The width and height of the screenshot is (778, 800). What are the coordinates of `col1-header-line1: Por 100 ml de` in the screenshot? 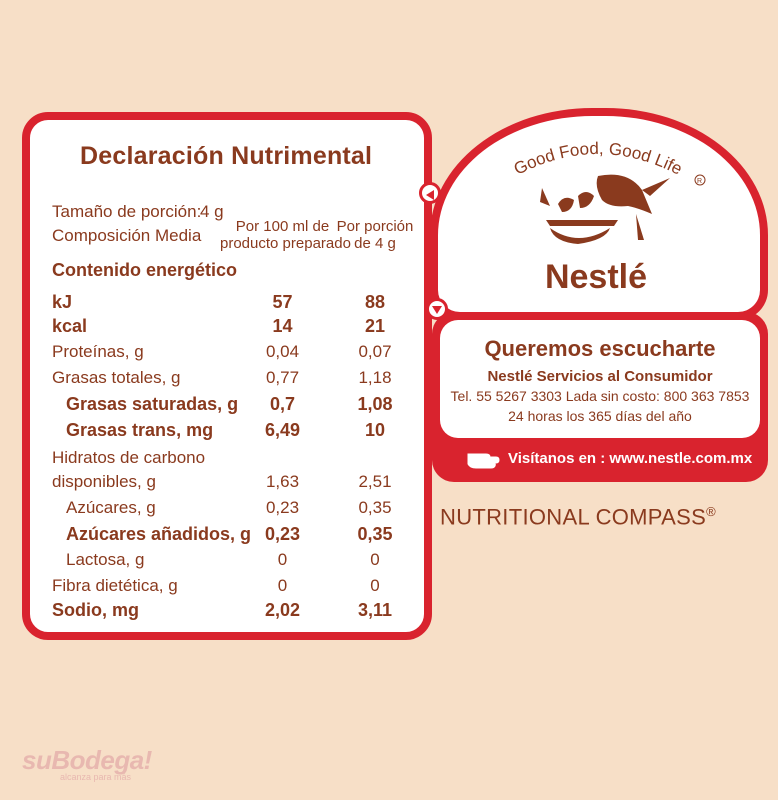 It's located at (282, 226).